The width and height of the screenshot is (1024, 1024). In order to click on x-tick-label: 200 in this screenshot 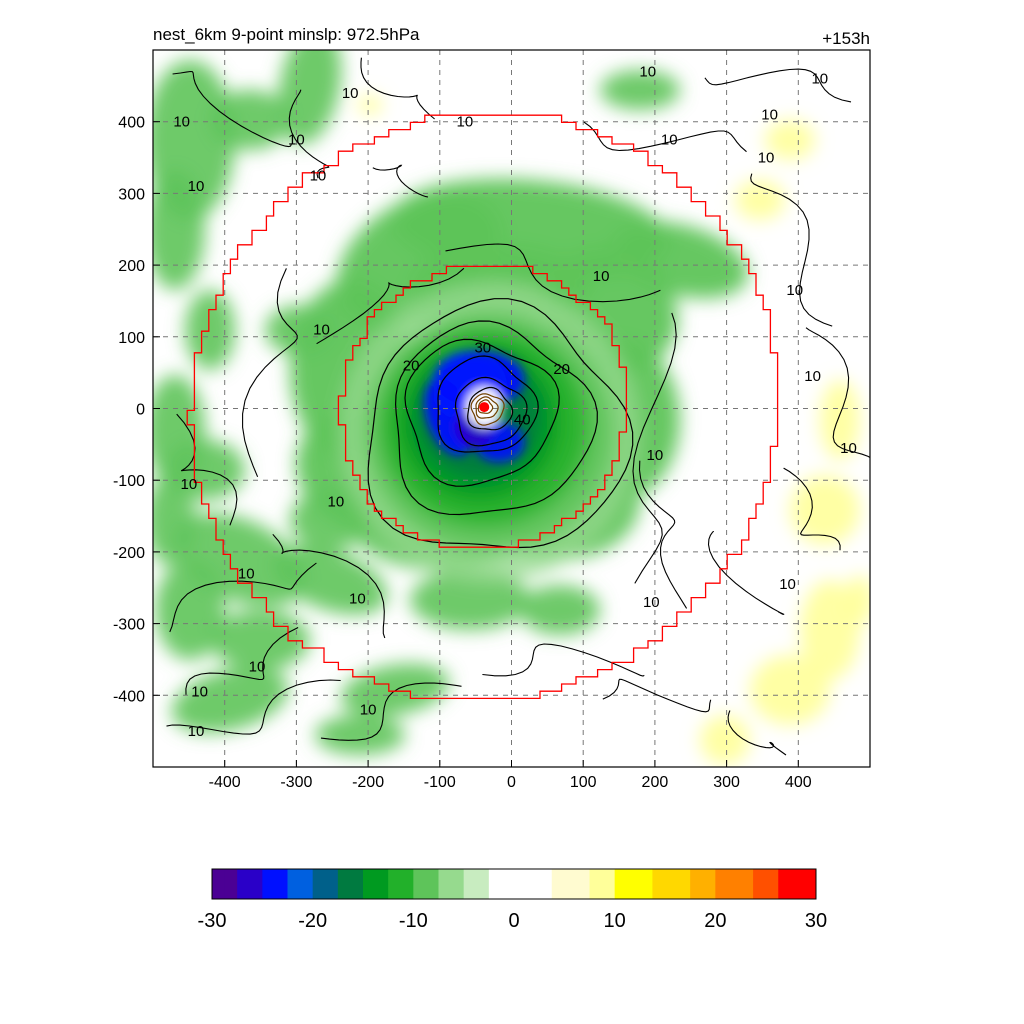, I will do `click(655, 782)`.